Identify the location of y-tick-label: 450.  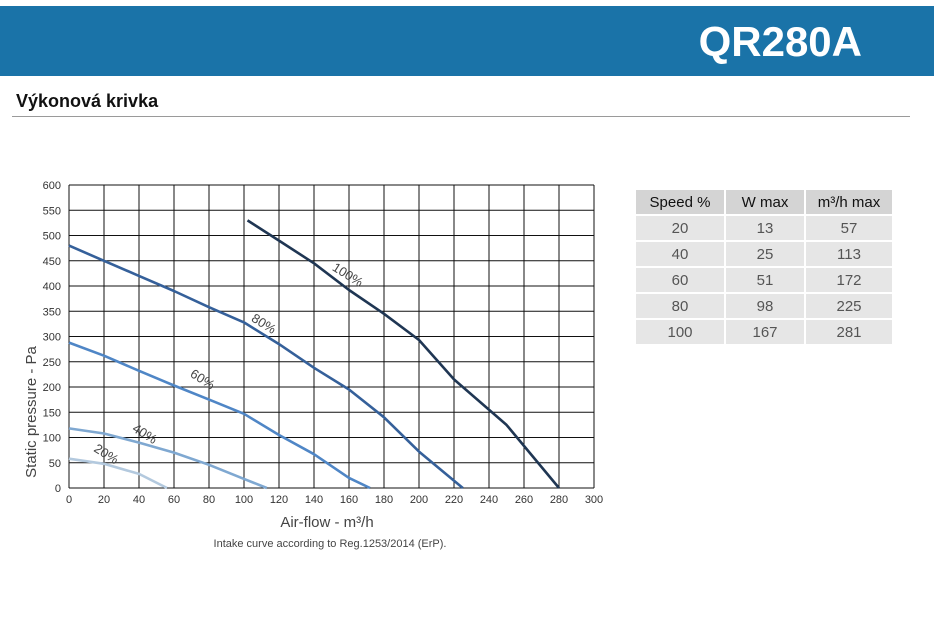
(52, 262).